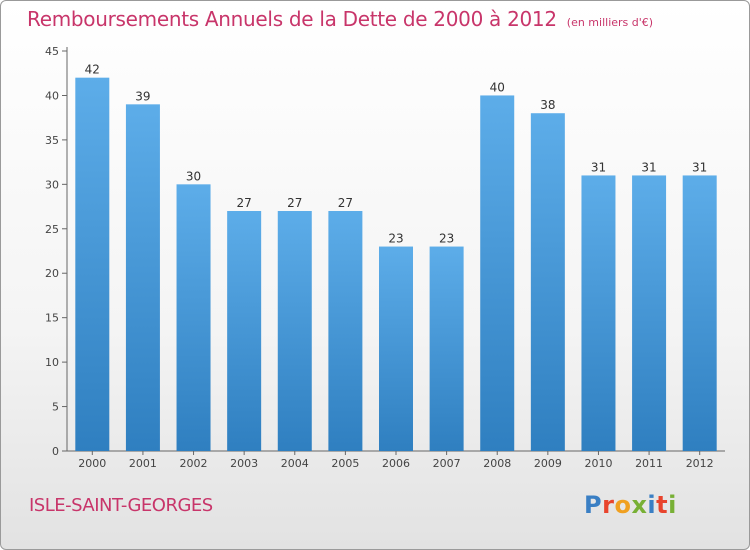  Describe the element at coordinates (548, 463) in the screenshot. I see `x-tick-label: 2009` at that location.